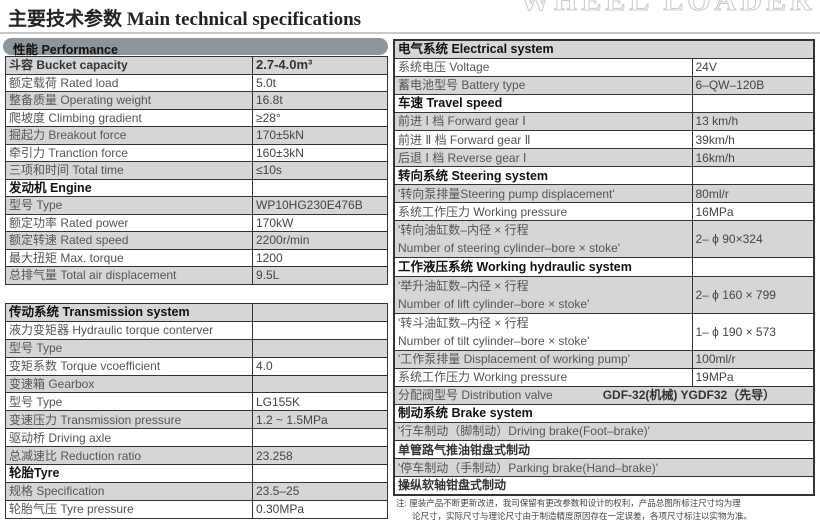 The height and width of the screenshot is (525, 820). What do you see at coordinates (71, 509) in the screenshot?
I see `label-text: 轮胎气压 Tyre pressure` at bounding box center [71, 509].